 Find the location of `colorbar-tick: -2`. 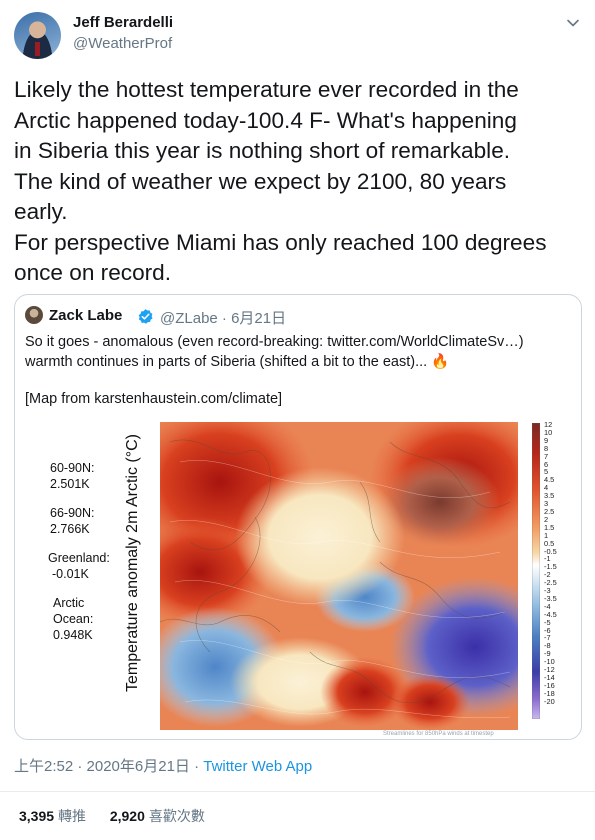

colorbar-tick: -2 is located at coordinates (547, 575).